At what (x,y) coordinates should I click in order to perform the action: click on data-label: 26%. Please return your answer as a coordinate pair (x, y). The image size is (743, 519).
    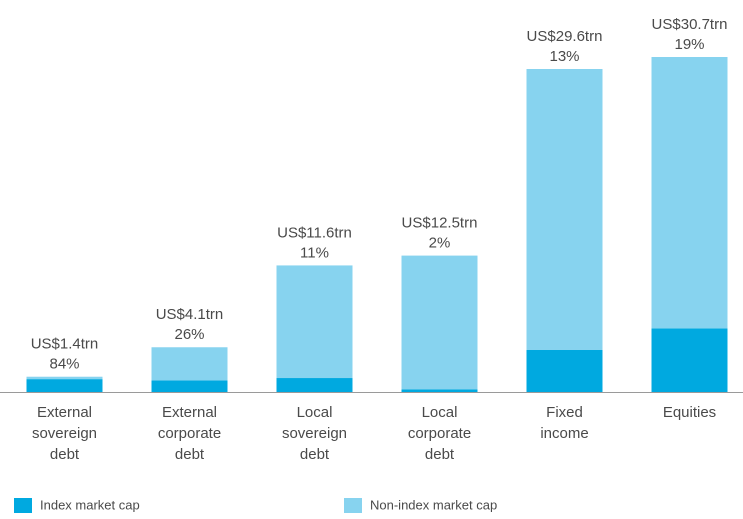
    Looking at the image, I should click on (189, 334).